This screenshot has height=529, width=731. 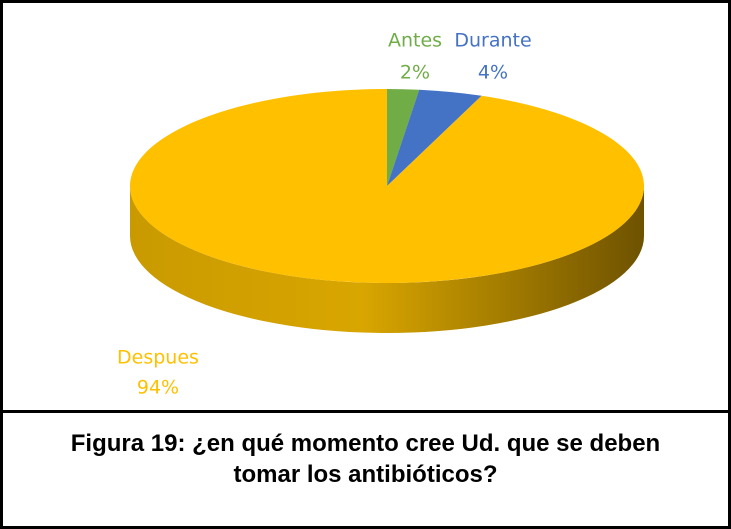 I want to click on value-label: 4%, so click(x=493, y=73).